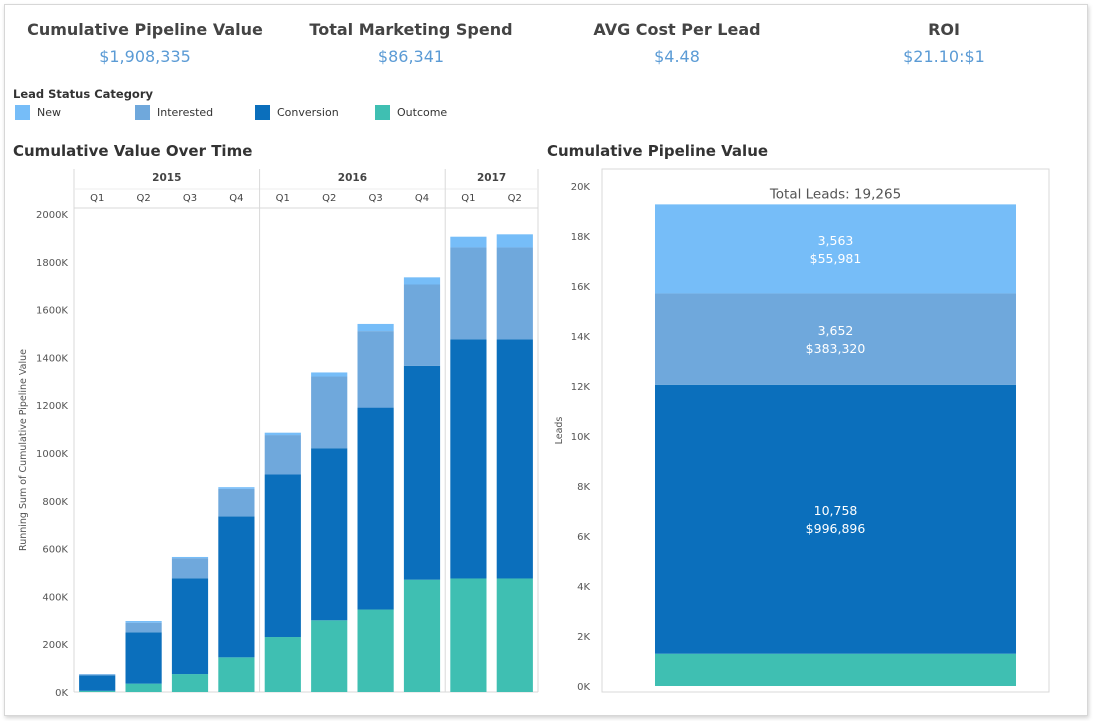 This screenshot has width=1094, height=721. What do you see at coordinates (352, 178) in the screenshot?
I see `year-label: 2016` at bounding box center [352, 178].